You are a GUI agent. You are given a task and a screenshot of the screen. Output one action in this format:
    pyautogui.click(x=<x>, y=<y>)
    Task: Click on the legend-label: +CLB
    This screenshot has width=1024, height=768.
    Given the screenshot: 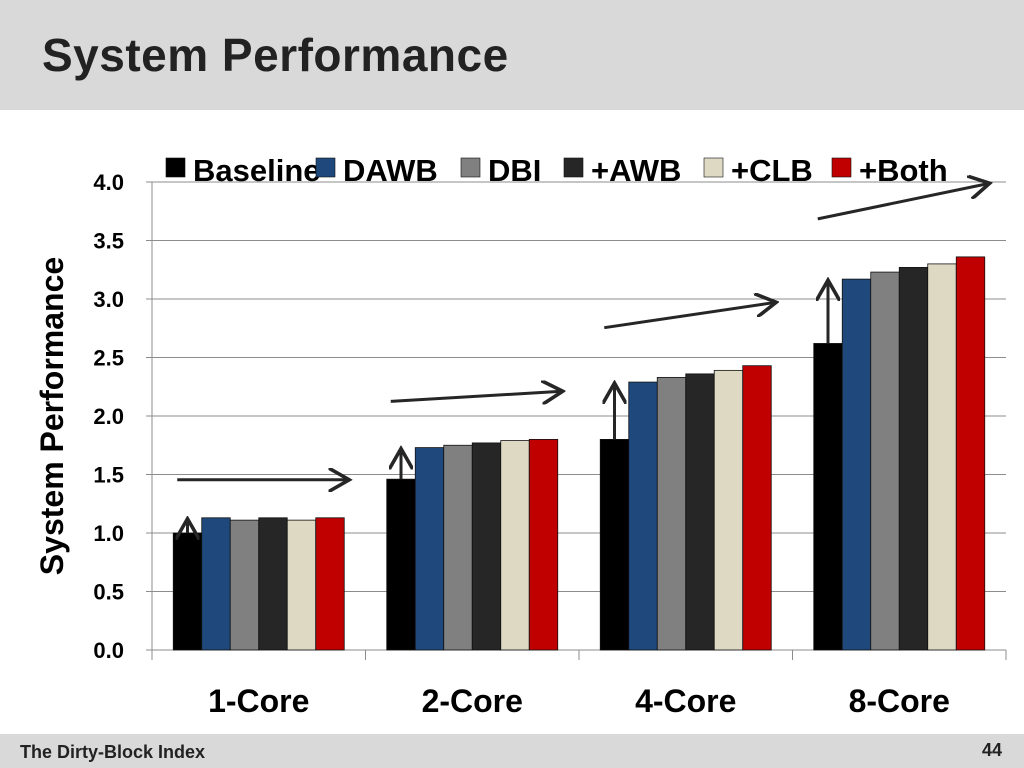 What is the action you would take?
    pyautogui.click(x=772, y=170)
    